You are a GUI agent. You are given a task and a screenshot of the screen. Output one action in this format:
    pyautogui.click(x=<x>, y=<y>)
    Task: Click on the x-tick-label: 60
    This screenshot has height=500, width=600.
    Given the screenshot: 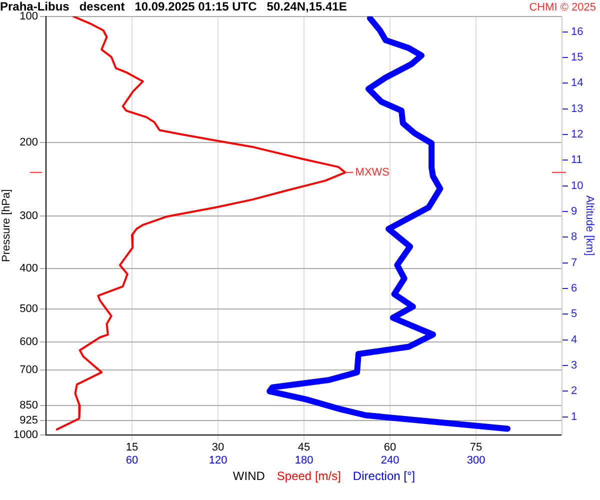 What is the action you would take?
    pyautogui.click(x=390, y=447)
    